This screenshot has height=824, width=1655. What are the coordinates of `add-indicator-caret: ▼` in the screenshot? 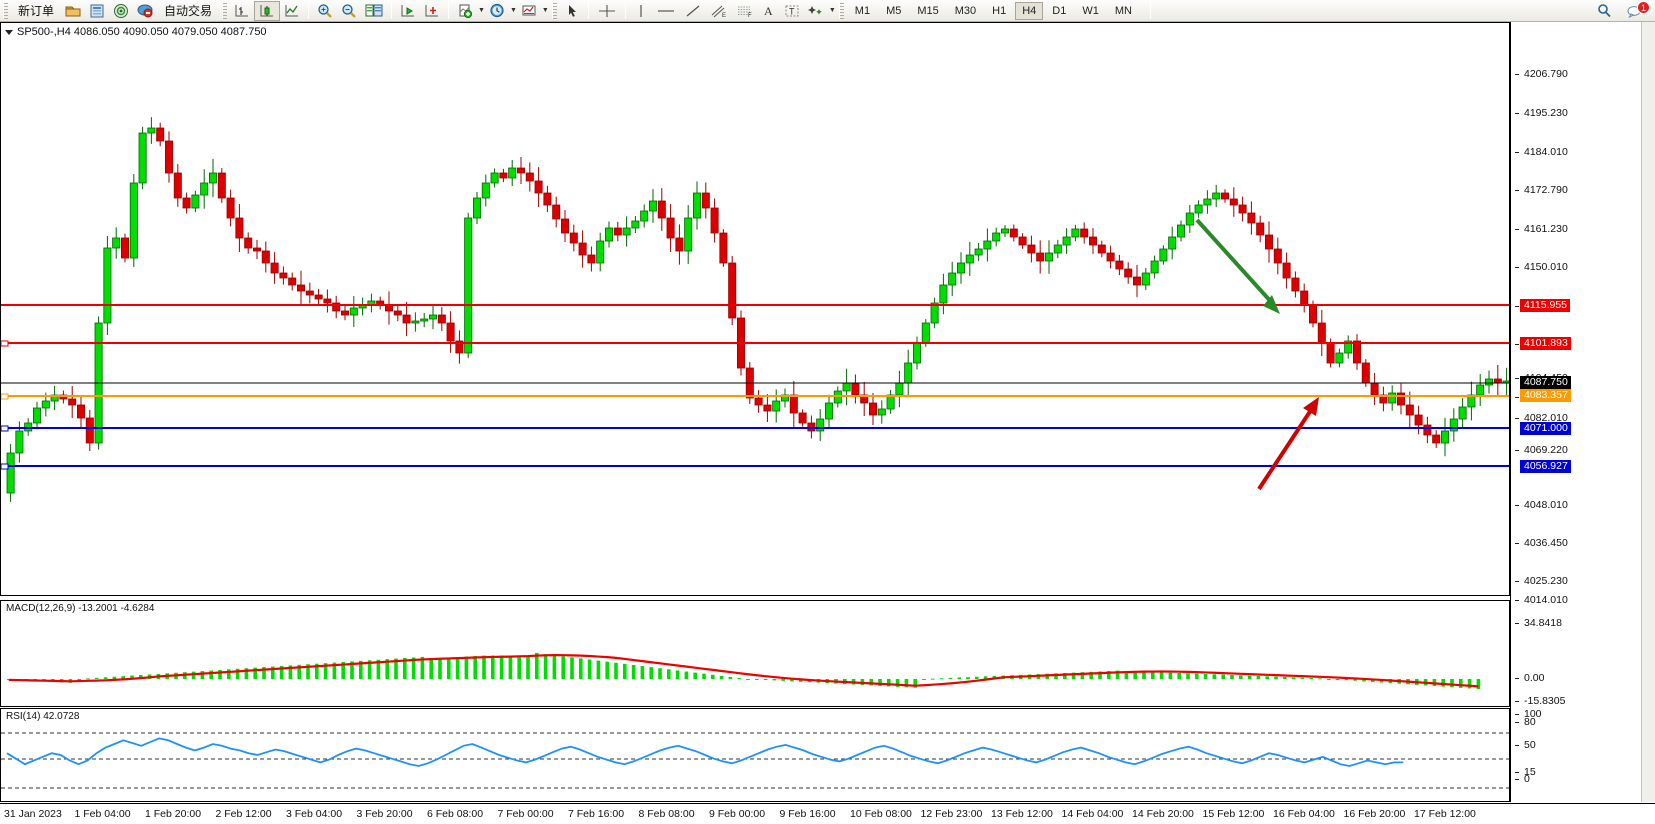 It's located at (481, 10).